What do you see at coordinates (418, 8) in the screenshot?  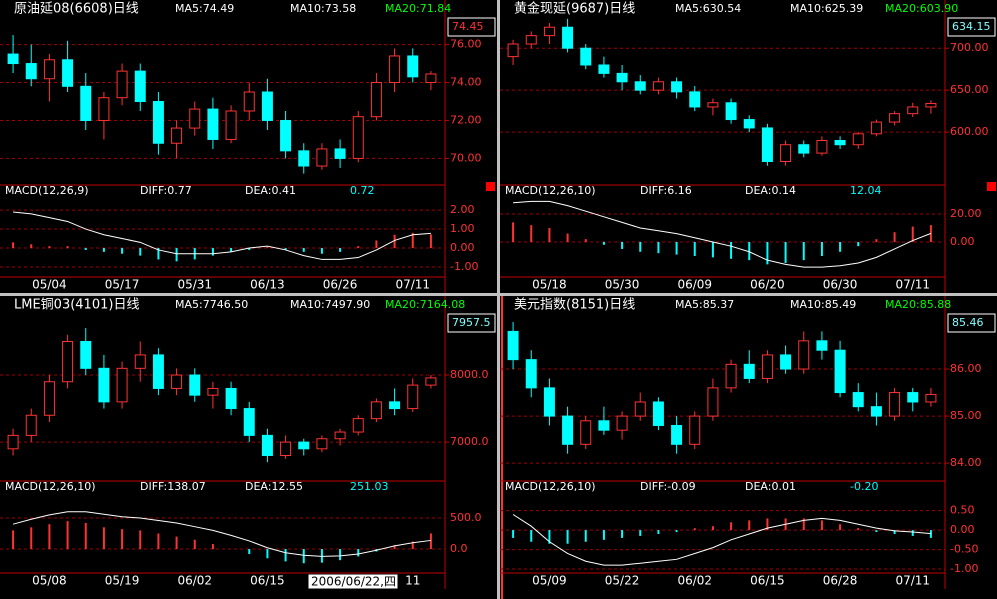 I see `ma20-label: MA20:71.84` at bounding box center [418, 8].